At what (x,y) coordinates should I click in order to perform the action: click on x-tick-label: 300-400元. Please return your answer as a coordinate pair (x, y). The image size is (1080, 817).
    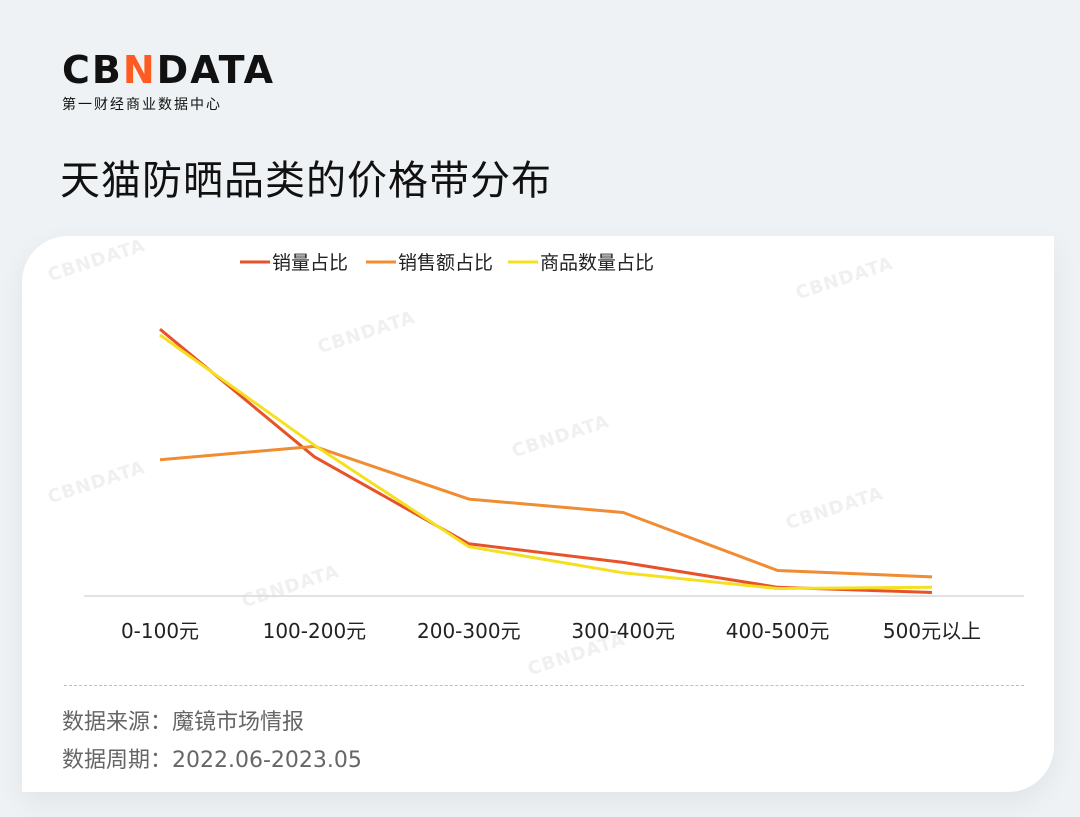
    Looking at the image, I should click on (623, 631).